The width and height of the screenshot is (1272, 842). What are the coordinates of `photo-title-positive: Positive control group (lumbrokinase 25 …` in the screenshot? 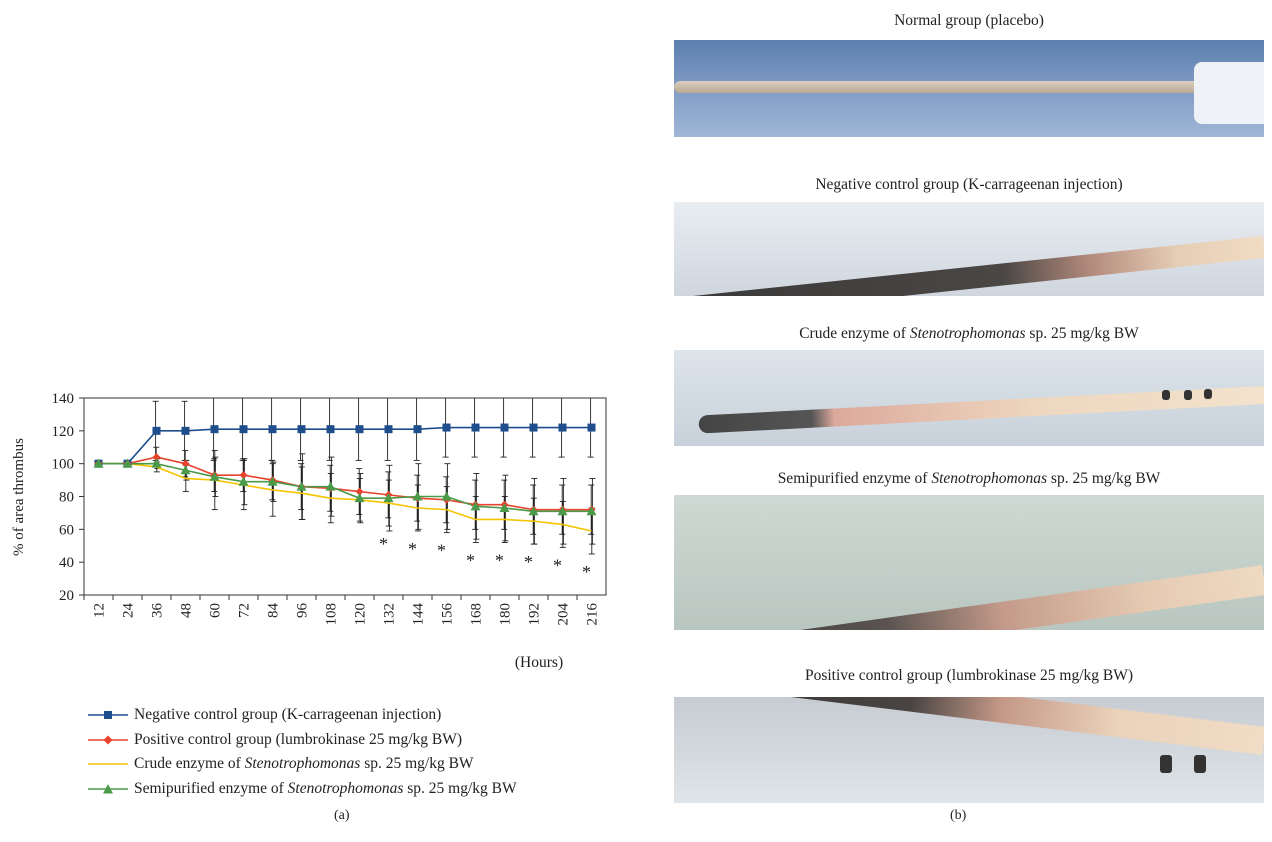 It's located at (969, 675).